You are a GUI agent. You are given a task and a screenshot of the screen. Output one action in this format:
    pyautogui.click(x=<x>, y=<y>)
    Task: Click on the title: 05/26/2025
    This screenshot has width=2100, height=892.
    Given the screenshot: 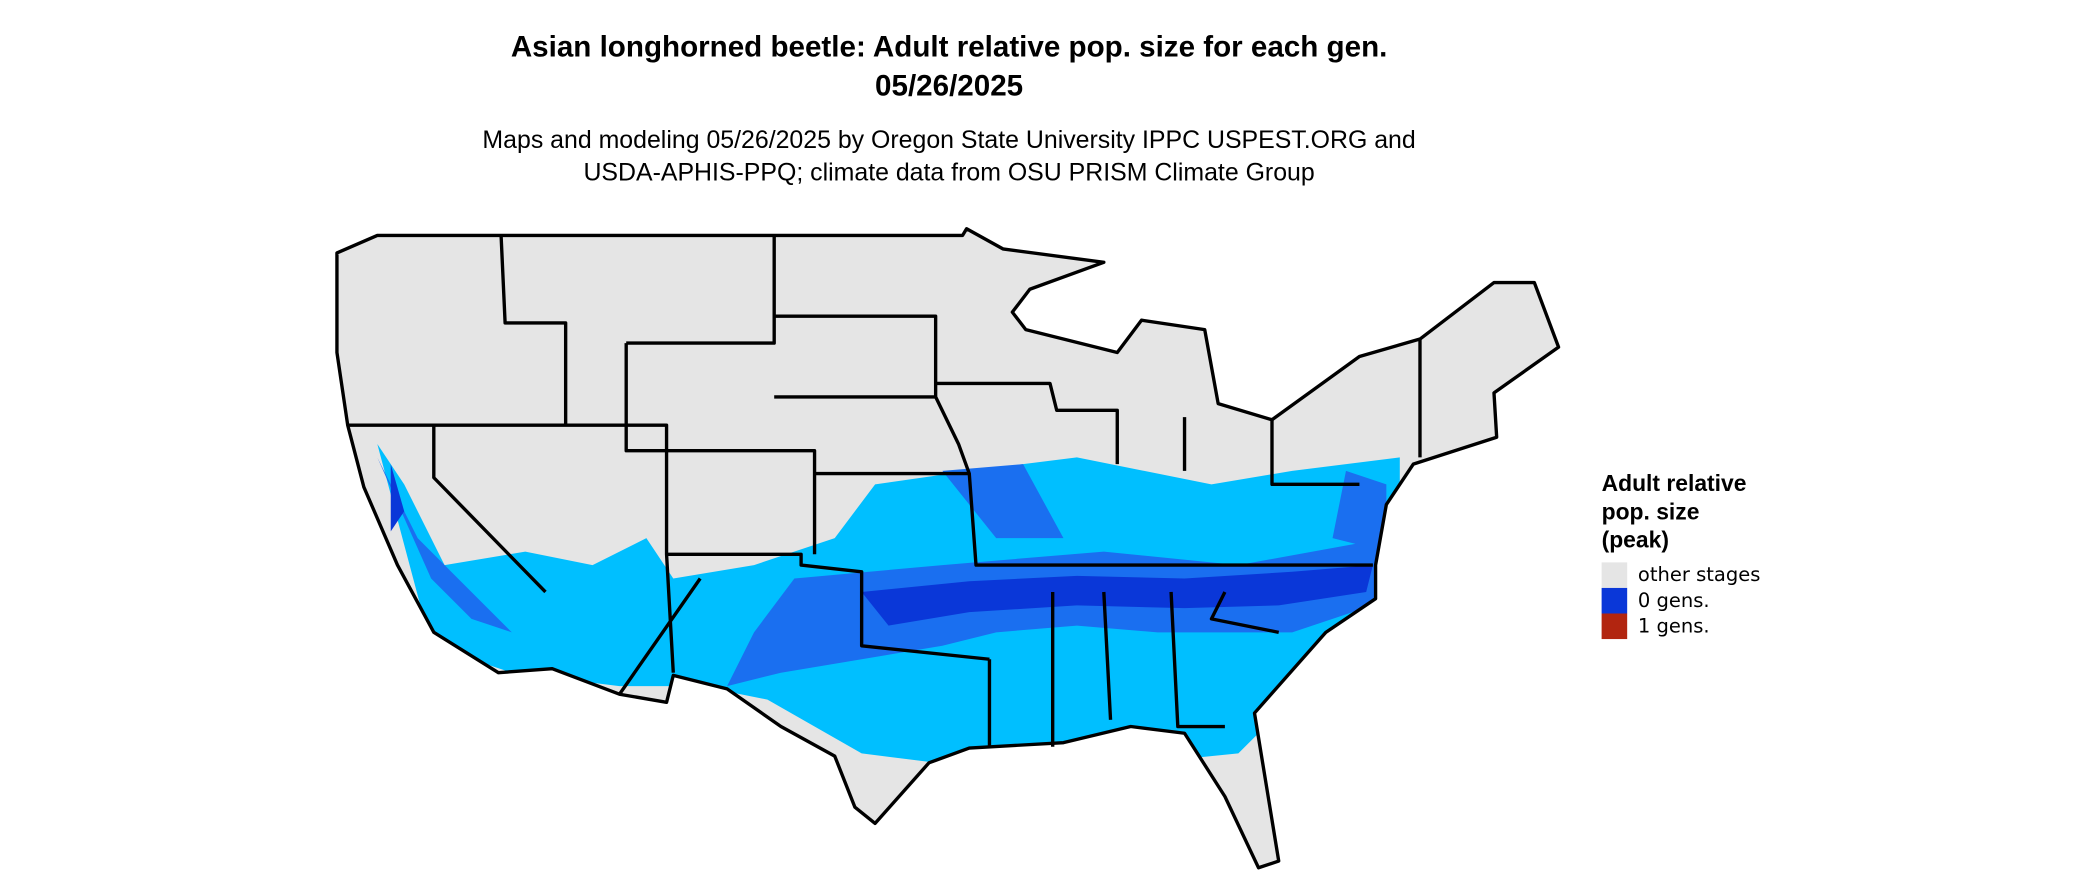 What is the action you would take?
    pyautogui.click(x=949, y=86)
    